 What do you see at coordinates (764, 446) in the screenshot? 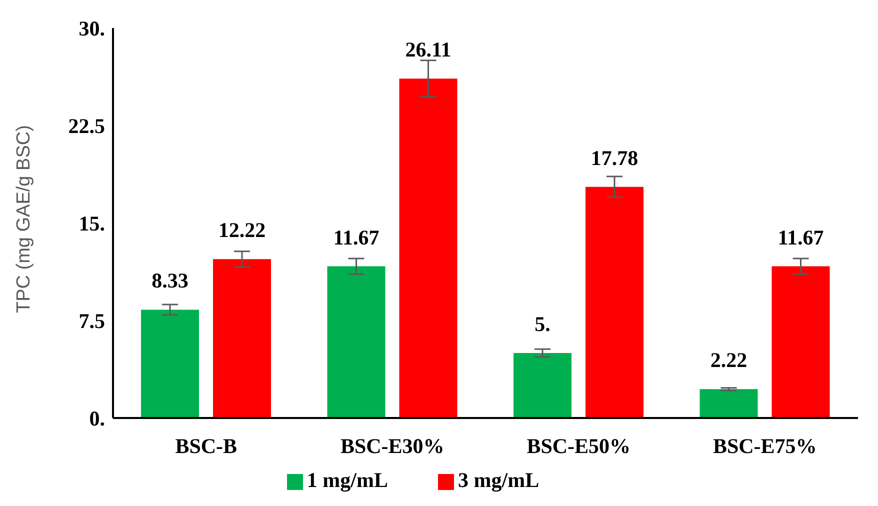
I see `x-tick-label: BSC-E75%` at bounding box center [764, 446].